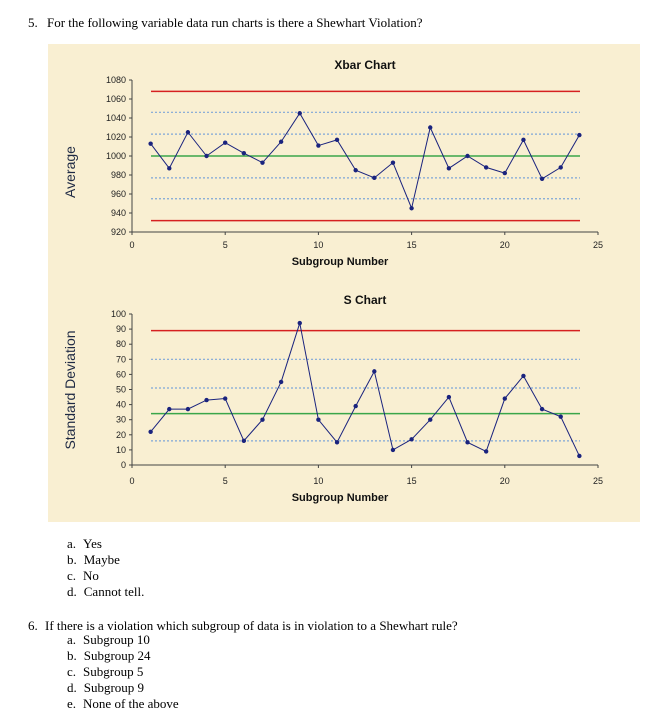  I want to click on option-letter: c., so click(72, 575).